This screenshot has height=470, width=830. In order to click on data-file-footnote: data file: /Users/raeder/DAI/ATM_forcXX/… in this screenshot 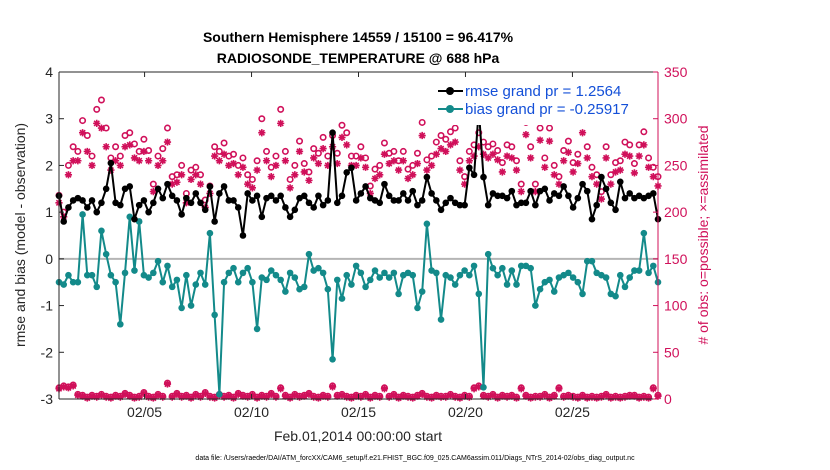, I will do `click(415, 458)`.